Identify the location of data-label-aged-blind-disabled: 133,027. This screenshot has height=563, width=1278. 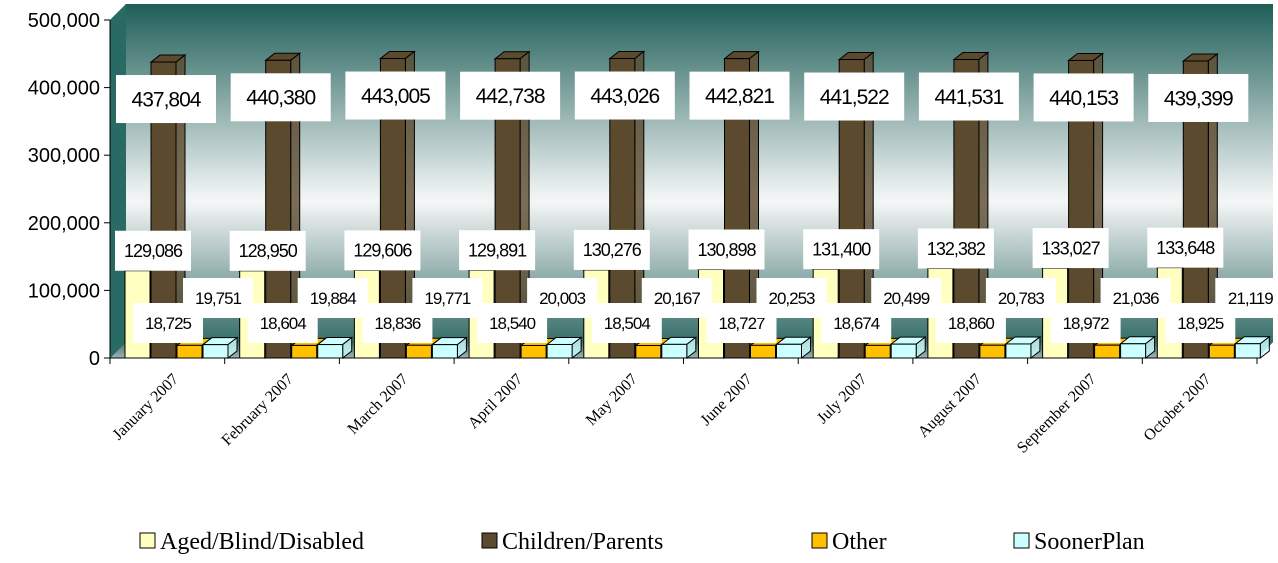
(1070, 248).